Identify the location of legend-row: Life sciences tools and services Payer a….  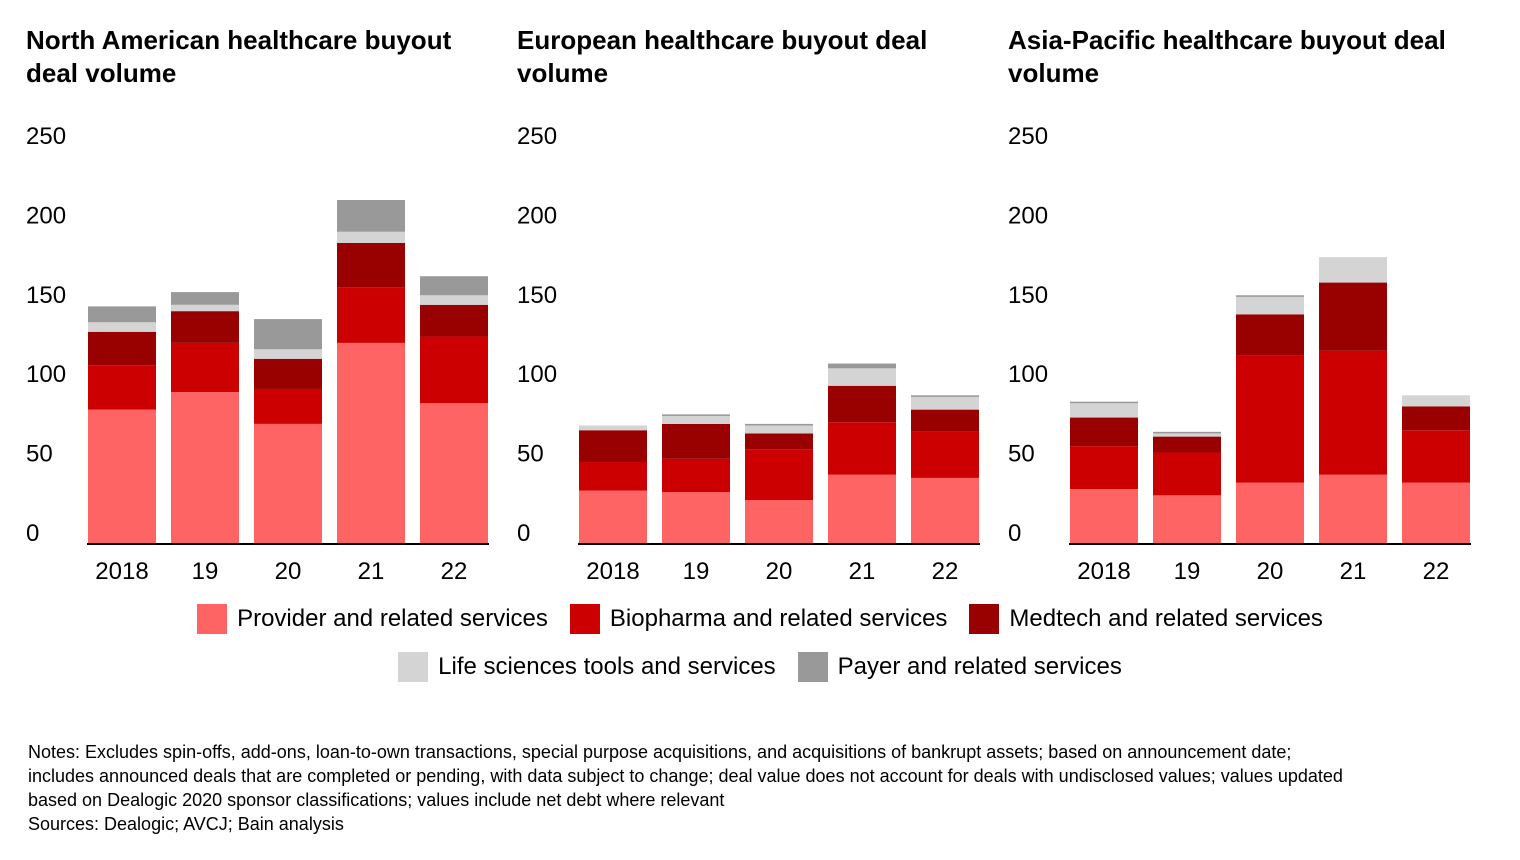
(760, 667).